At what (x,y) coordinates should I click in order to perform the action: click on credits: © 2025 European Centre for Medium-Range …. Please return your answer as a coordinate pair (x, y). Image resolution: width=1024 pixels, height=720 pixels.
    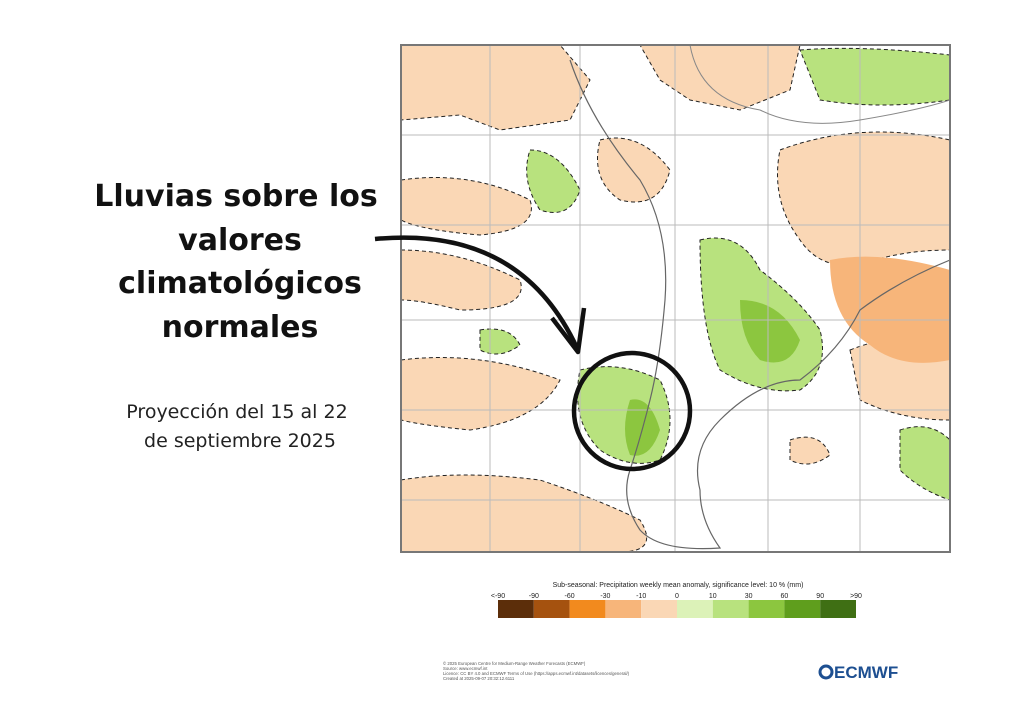
    Looking at the image, I should click on (536, 671).